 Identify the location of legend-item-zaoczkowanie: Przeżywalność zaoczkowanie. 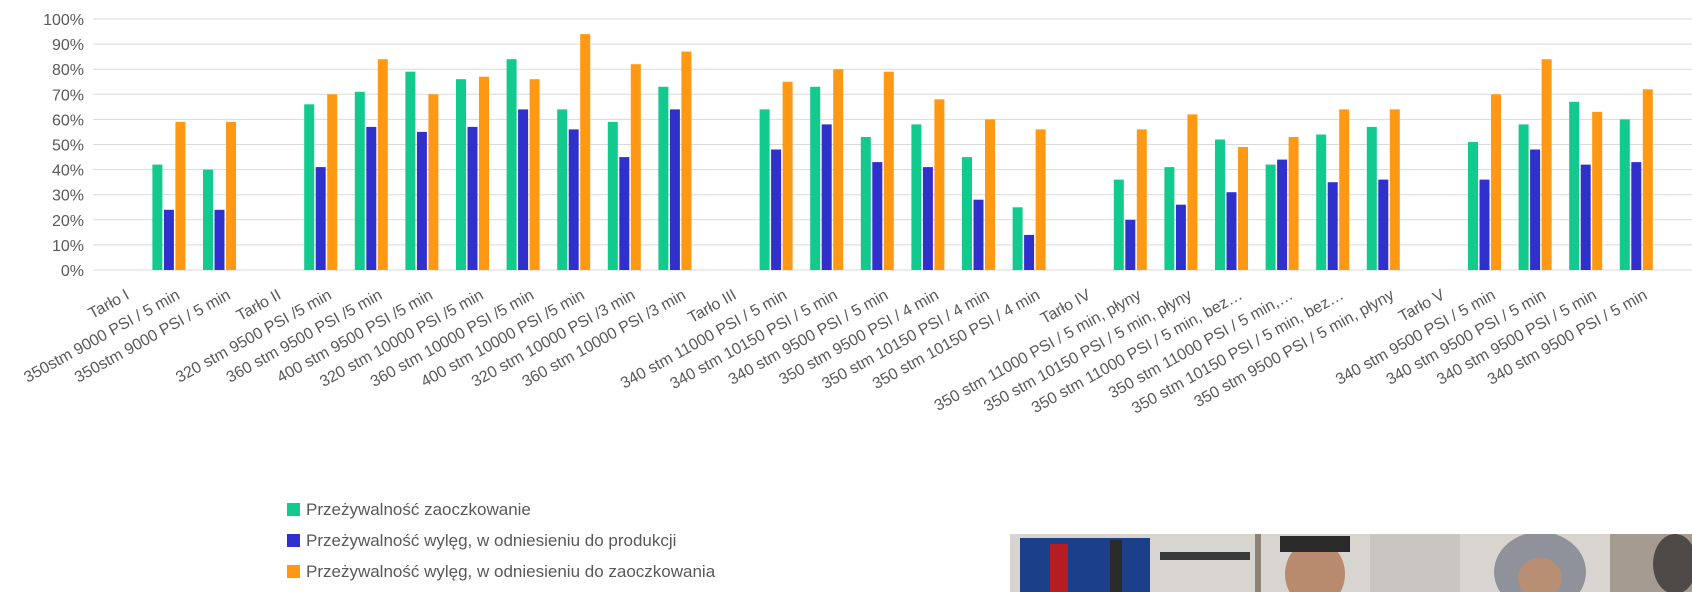
(501, 509).